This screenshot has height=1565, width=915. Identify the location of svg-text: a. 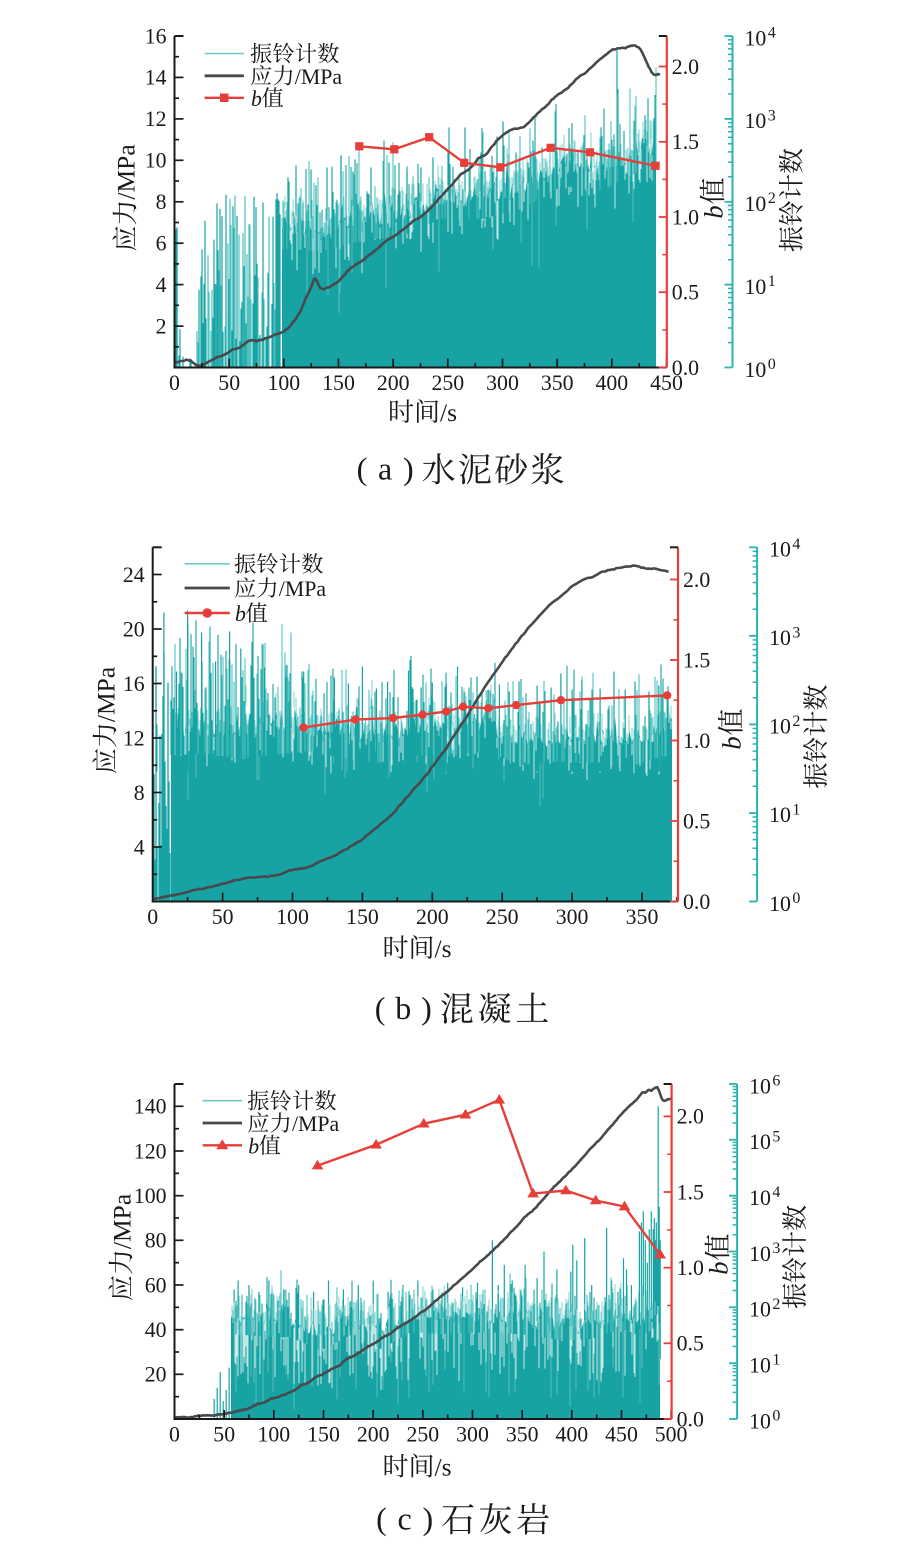
(385, 469).